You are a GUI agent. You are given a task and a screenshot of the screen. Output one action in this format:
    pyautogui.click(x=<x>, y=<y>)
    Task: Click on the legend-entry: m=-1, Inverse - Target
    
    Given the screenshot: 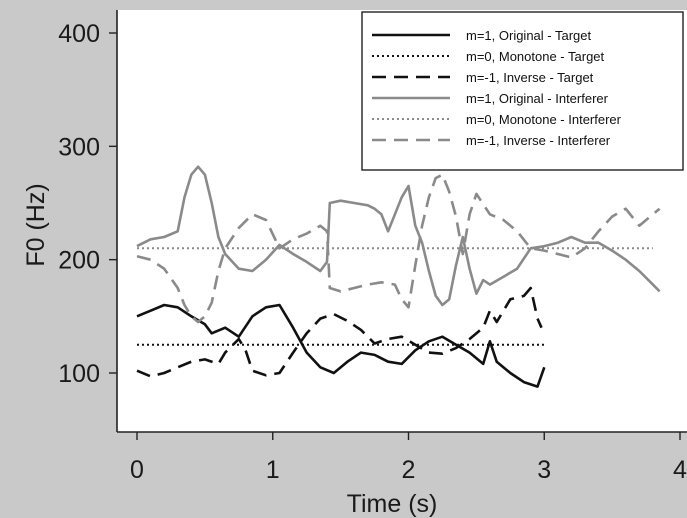 What is the action you would take?
    pyautogui.click(x=530, y=77)
    